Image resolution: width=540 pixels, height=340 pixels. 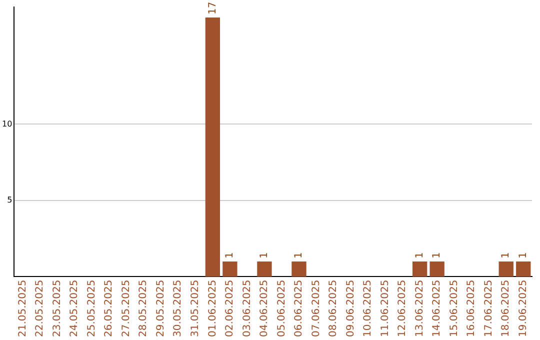 What do you see at coordinates (92, 309) in the screenshot?
I see `x-tick-label: 25.05.2025` at bounding box center [92, 309].